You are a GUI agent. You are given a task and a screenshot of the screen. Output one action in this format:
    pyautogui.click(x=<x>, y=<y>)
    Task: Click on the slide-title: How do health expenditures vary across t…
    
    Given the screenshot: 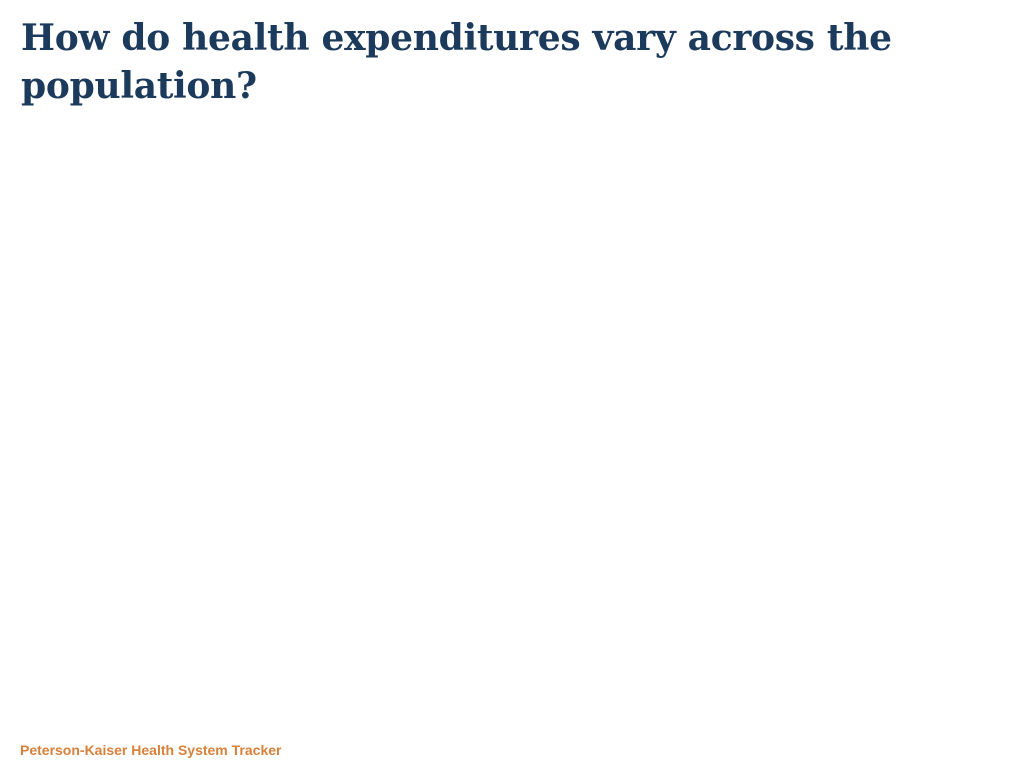 What is the action you would take?
    pyautogui.click(x=456, y=62)
    